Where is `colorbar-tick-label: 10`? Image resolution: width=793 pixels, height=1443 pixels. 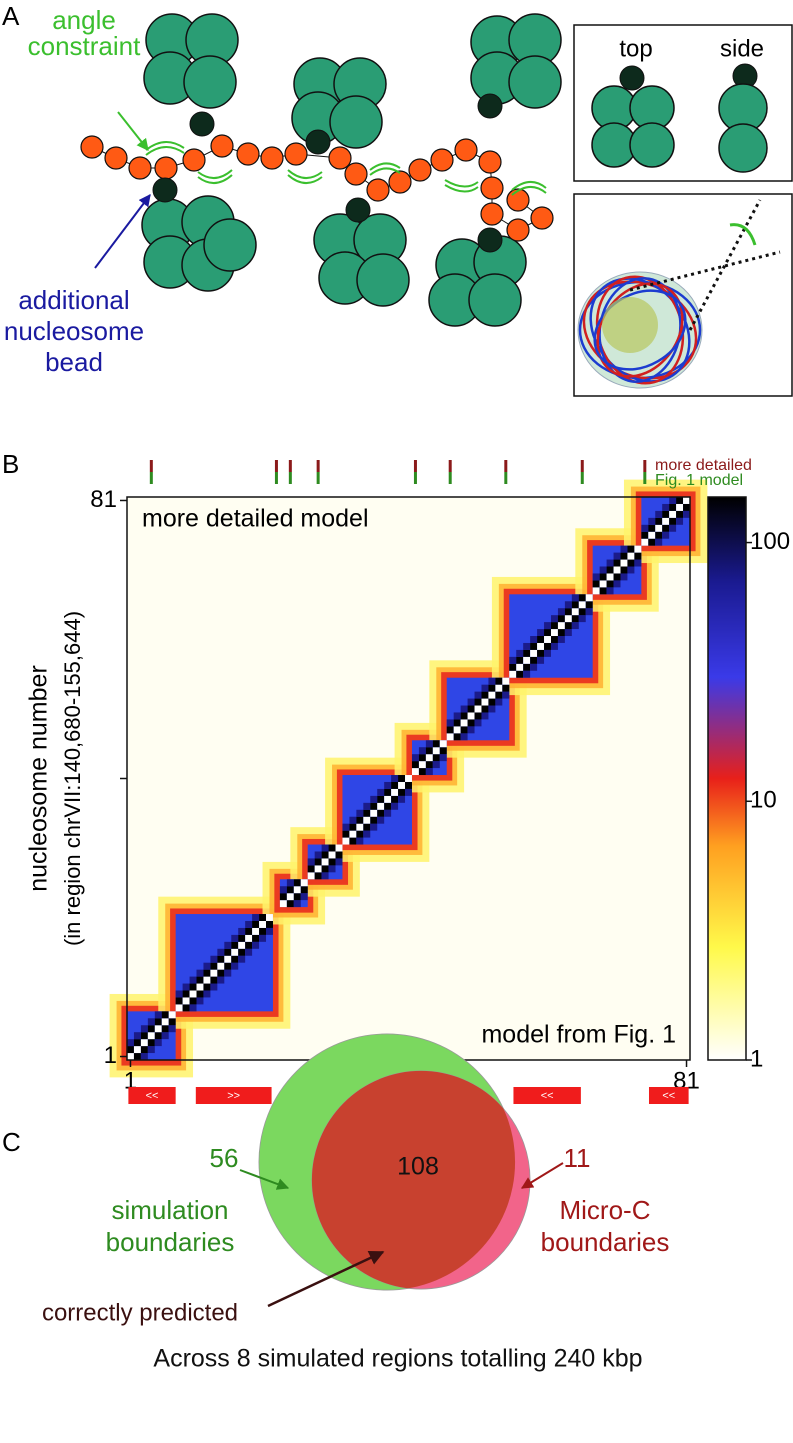
colorbar-tick-label: 10 is located at coordinates (763, 800).